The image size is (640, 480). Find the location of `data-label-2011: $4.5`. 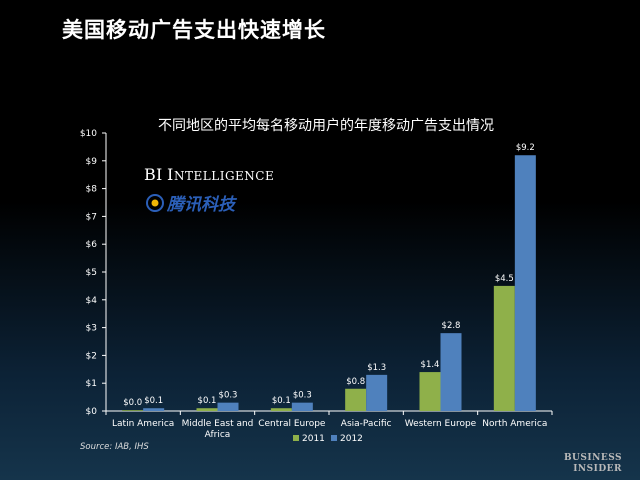

data-label-2011: $4.5 is located at coordinates (504, 279).